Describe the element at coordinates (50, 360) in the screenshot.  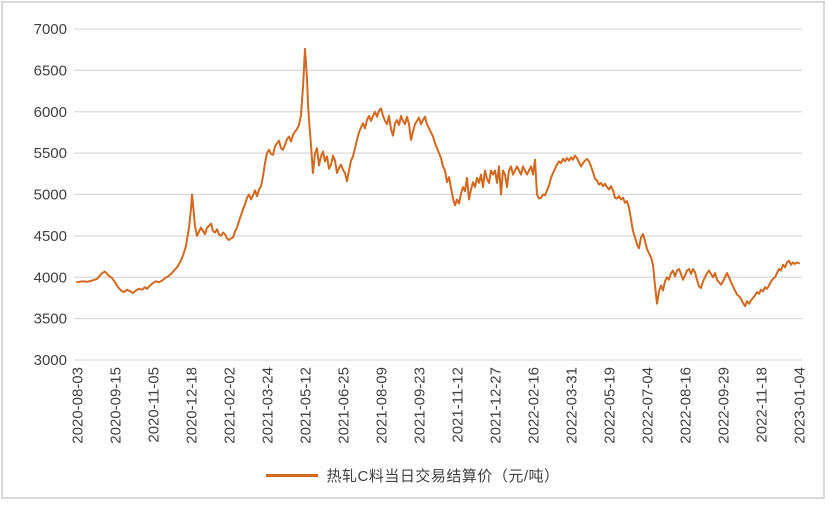
I see `y-axis-tick-label: 3000` at that location.